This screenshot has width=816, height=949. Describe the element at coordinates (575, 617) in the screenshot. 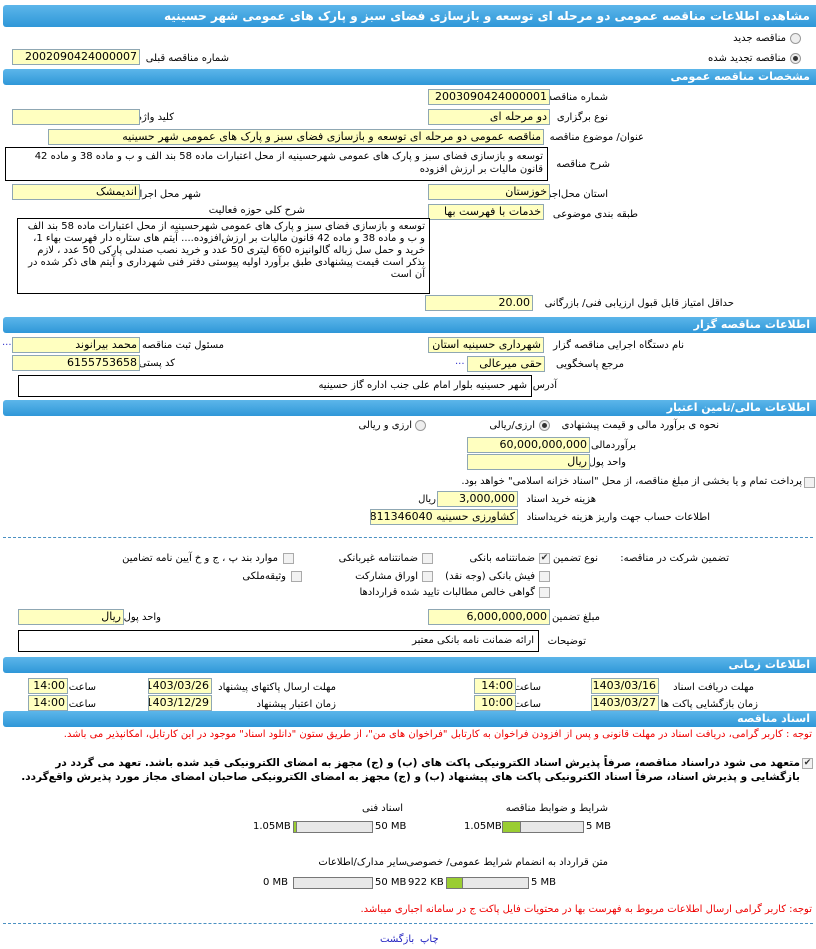

I see `guarantee-amount-label: مبلغ تضمین` at that location.